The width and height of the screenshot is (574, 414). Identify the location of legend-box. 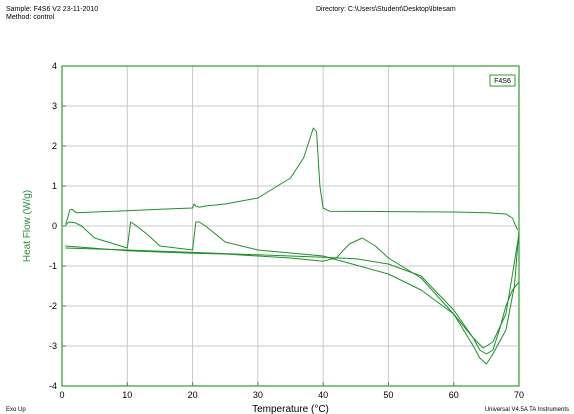
(502, 80).